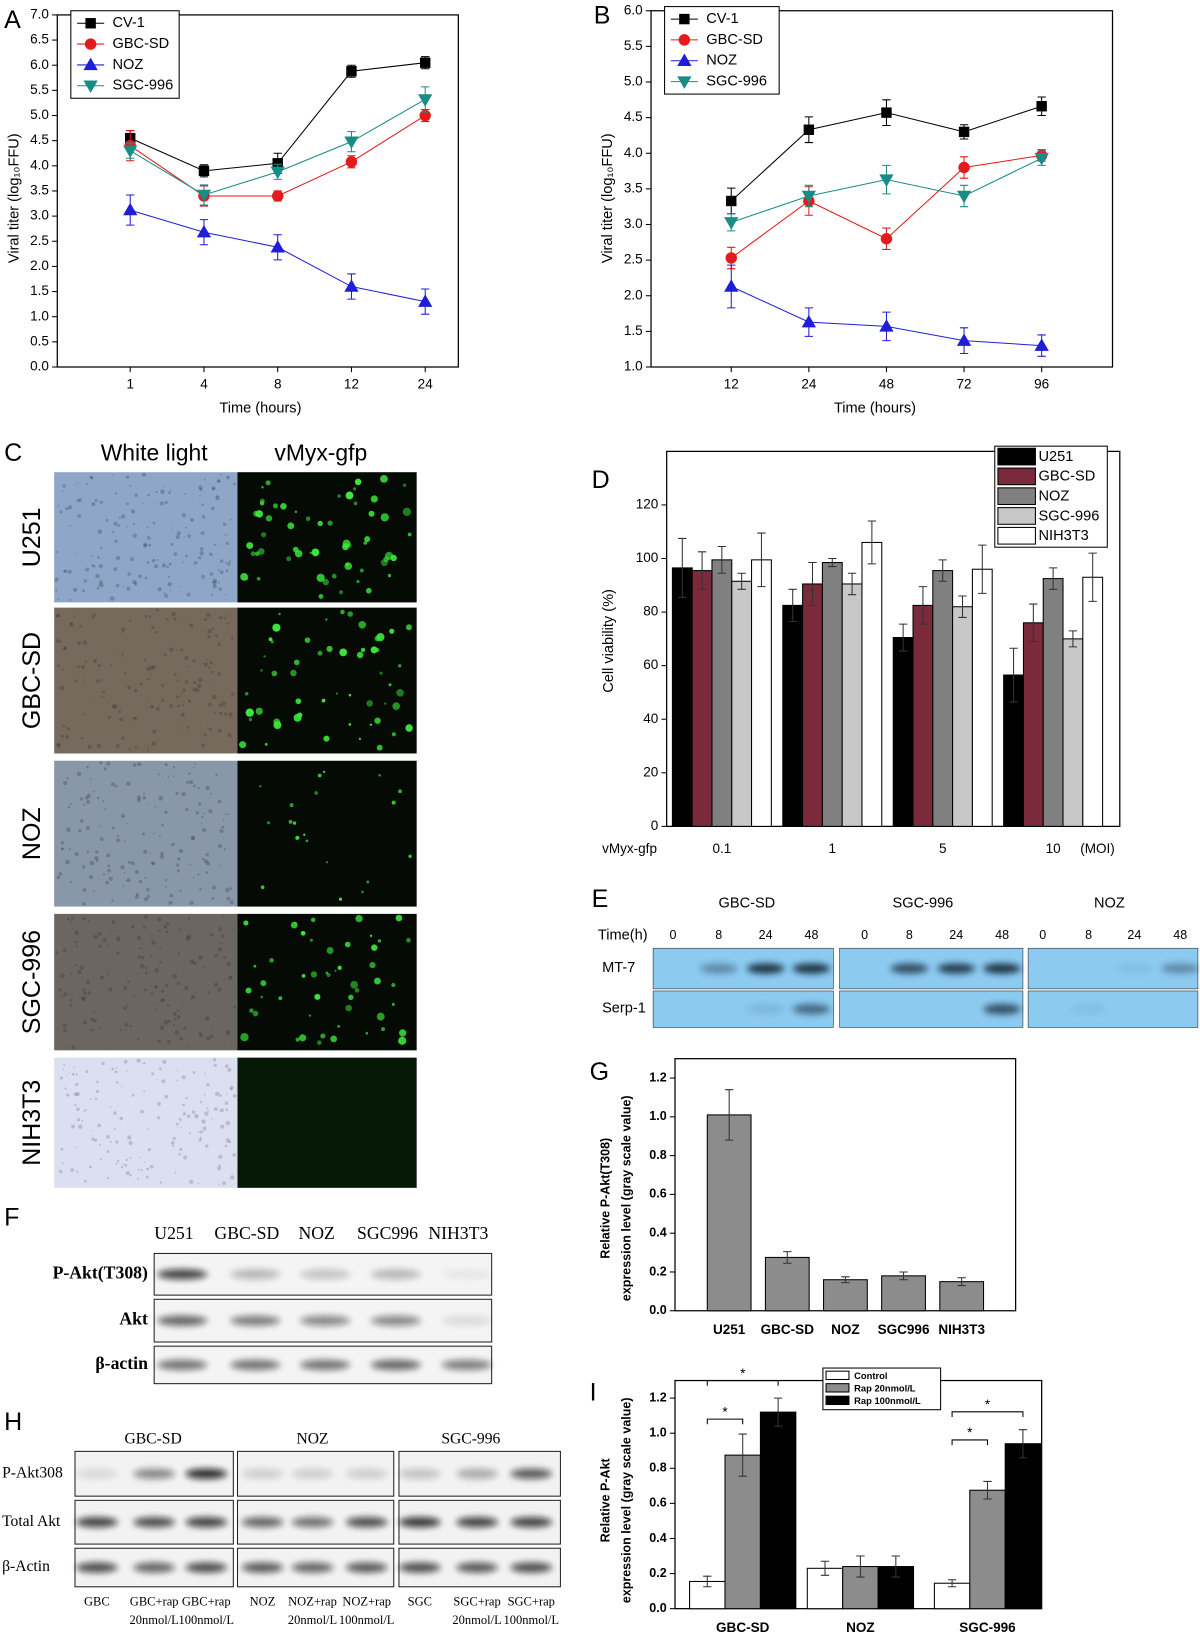 The image size is (1200, 1639). What do you see at coordinates (633, 9) in the screenshot?
I see `y-tick-label: 6.0` at bounding box center [633, 9].